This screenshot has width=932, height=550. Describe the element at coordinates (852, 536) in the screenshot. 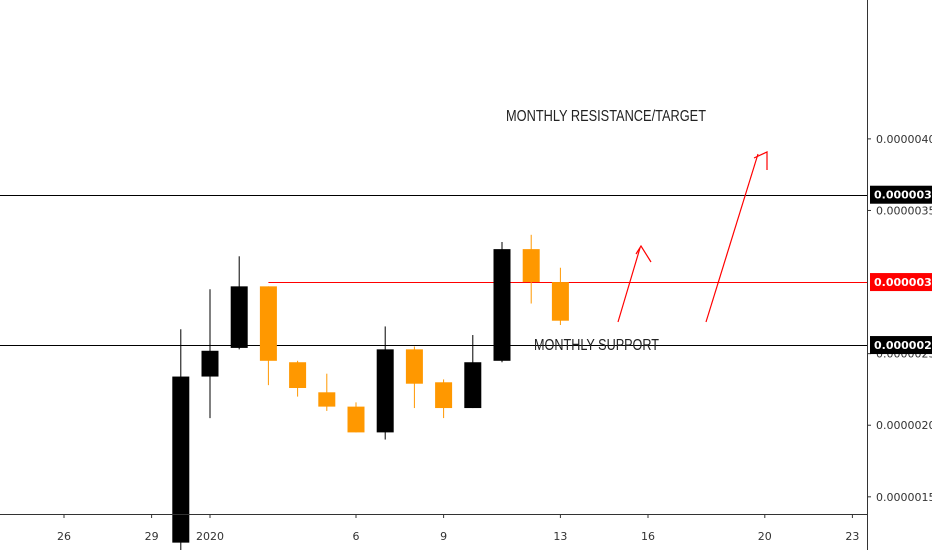

I see `x-tick-label: 23` at that location.